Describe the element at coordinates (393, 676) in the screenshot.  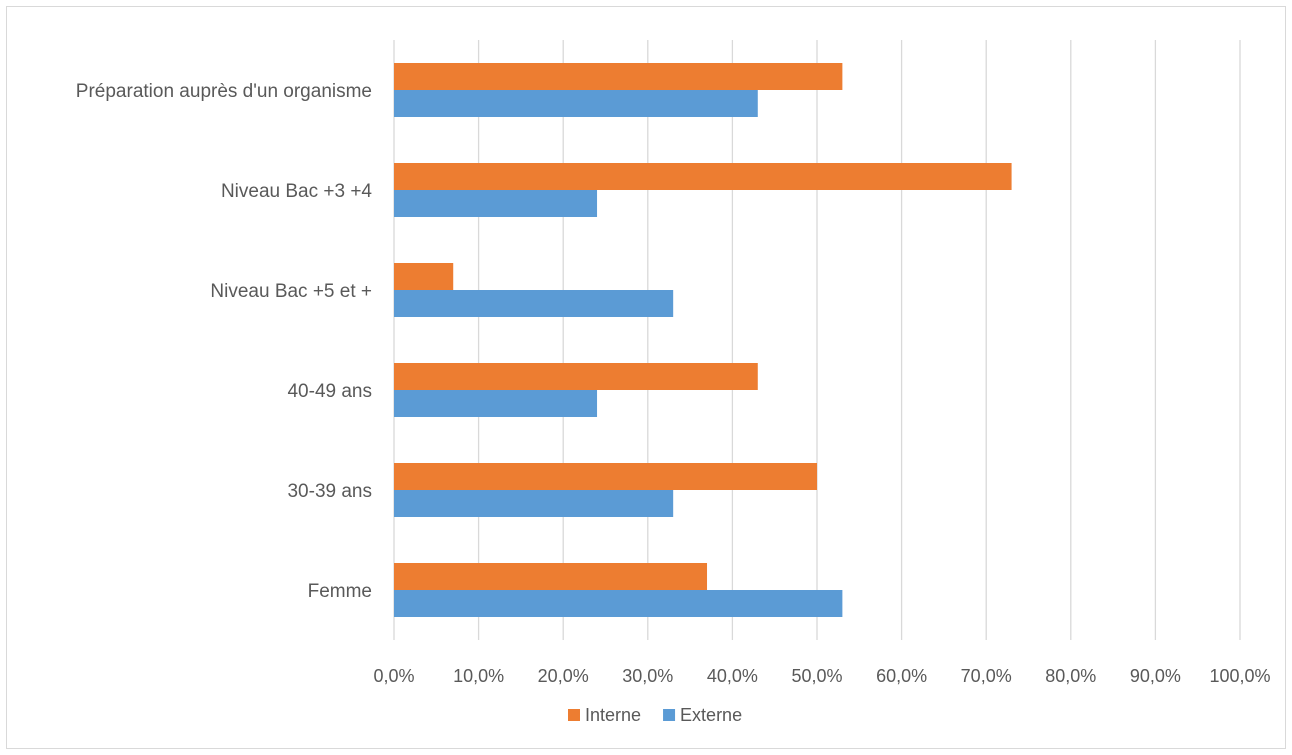
I see `x-tick-label: 0,0%` at that location.